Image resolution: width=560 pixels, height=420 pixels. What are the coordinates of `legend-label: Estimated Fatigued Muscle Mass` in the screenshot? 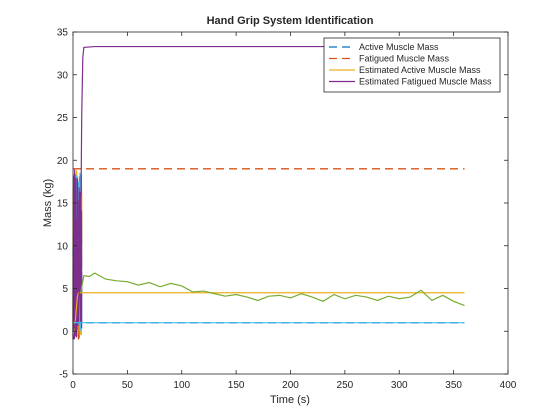 It's located at (425, 82).